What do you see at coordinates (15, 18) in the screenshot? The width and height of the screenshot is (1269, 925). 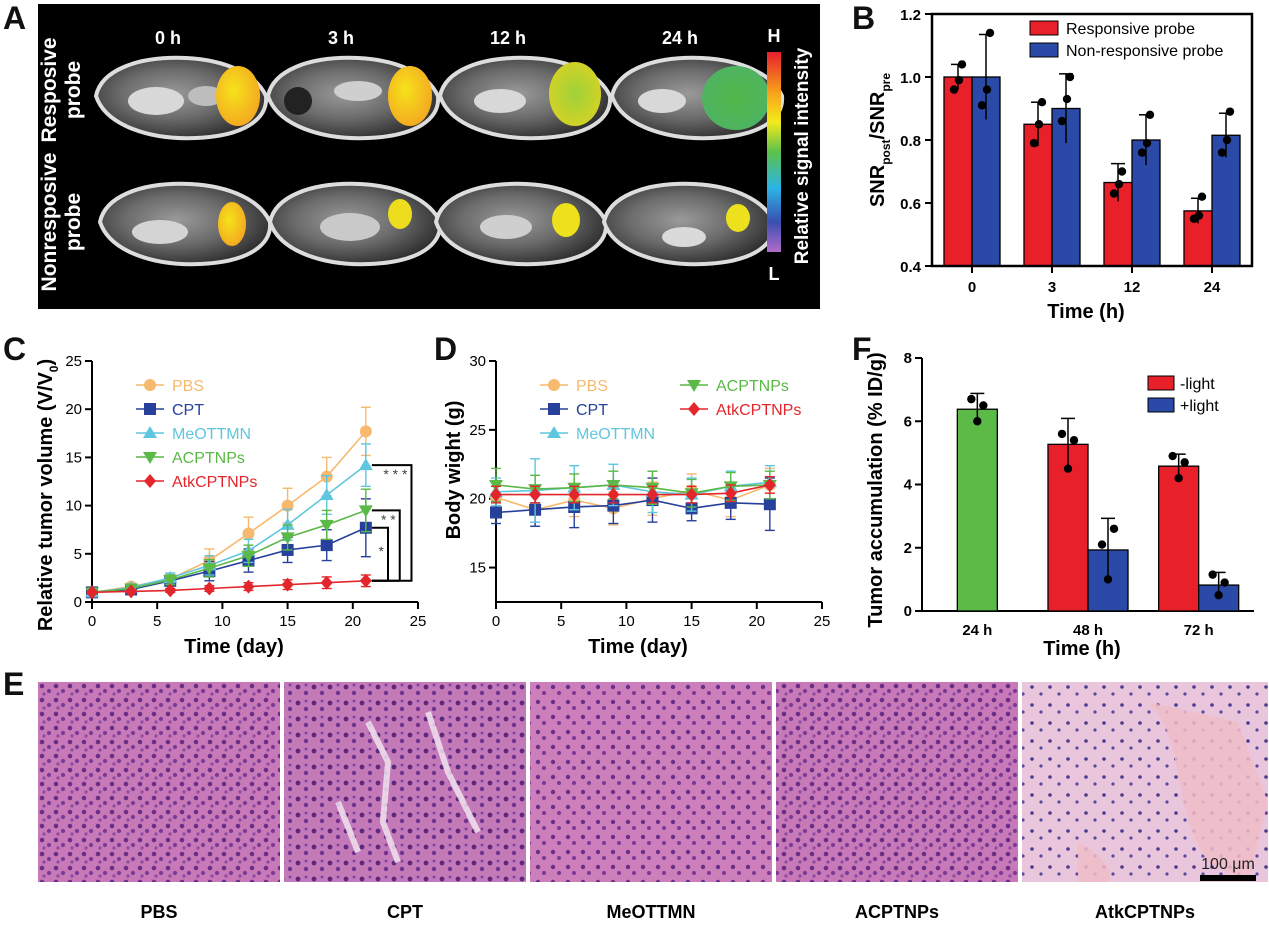 I see `panel-letter-a: A` at bounding box center [15, 18].